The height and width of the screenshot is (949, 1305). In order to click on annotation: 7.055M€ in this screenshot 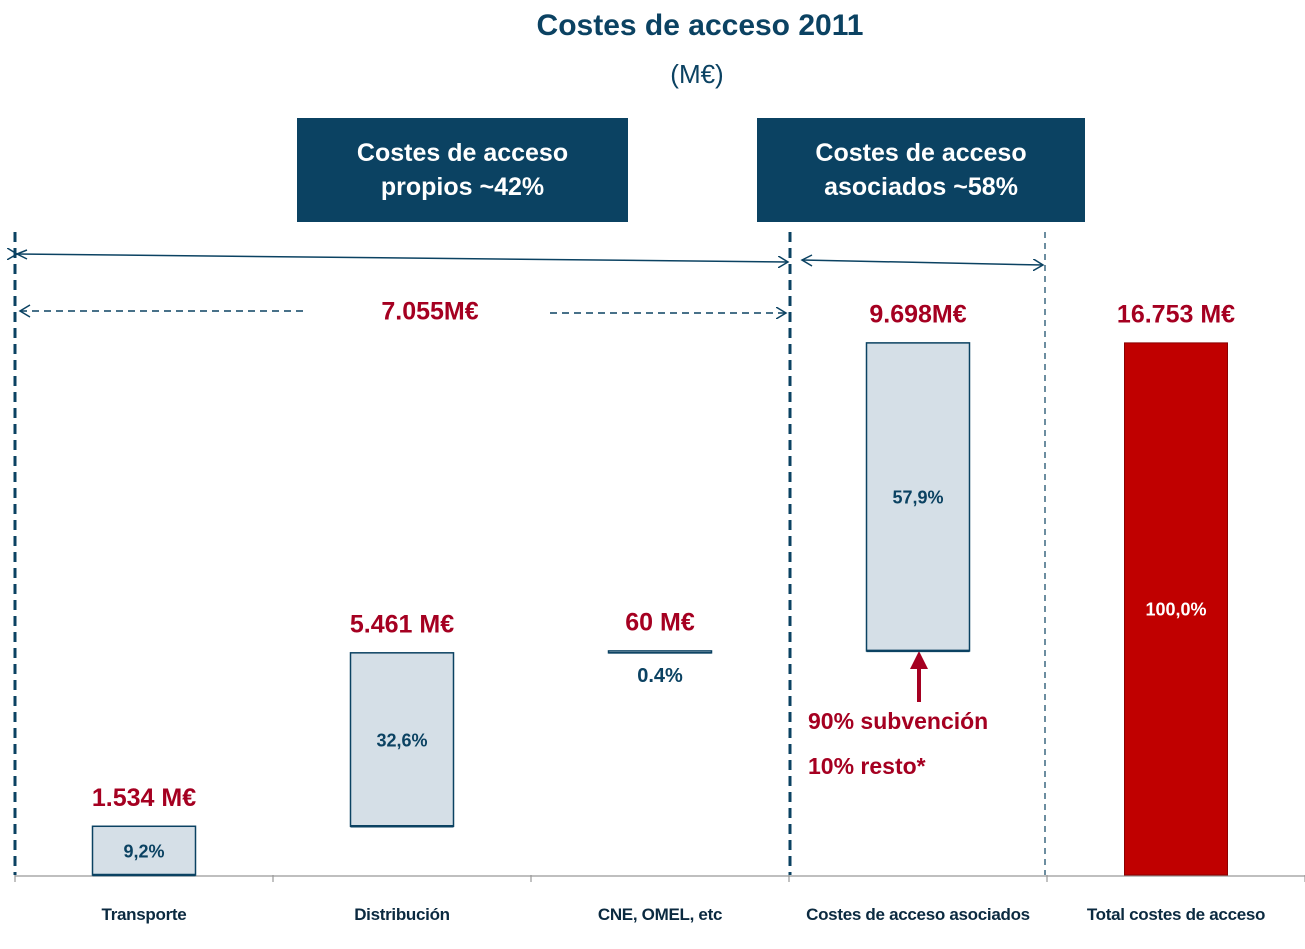, I will do `click(429, 312)`.